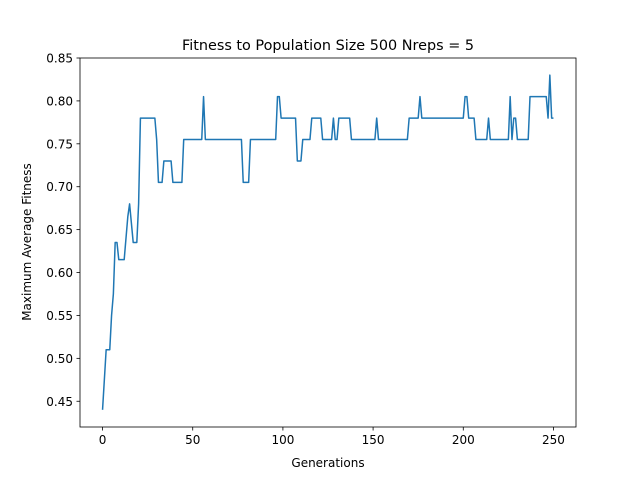  Describe the element at coordinates (59, 144) in the screenshot. I see `y-tick-label: 0.75` at that location.